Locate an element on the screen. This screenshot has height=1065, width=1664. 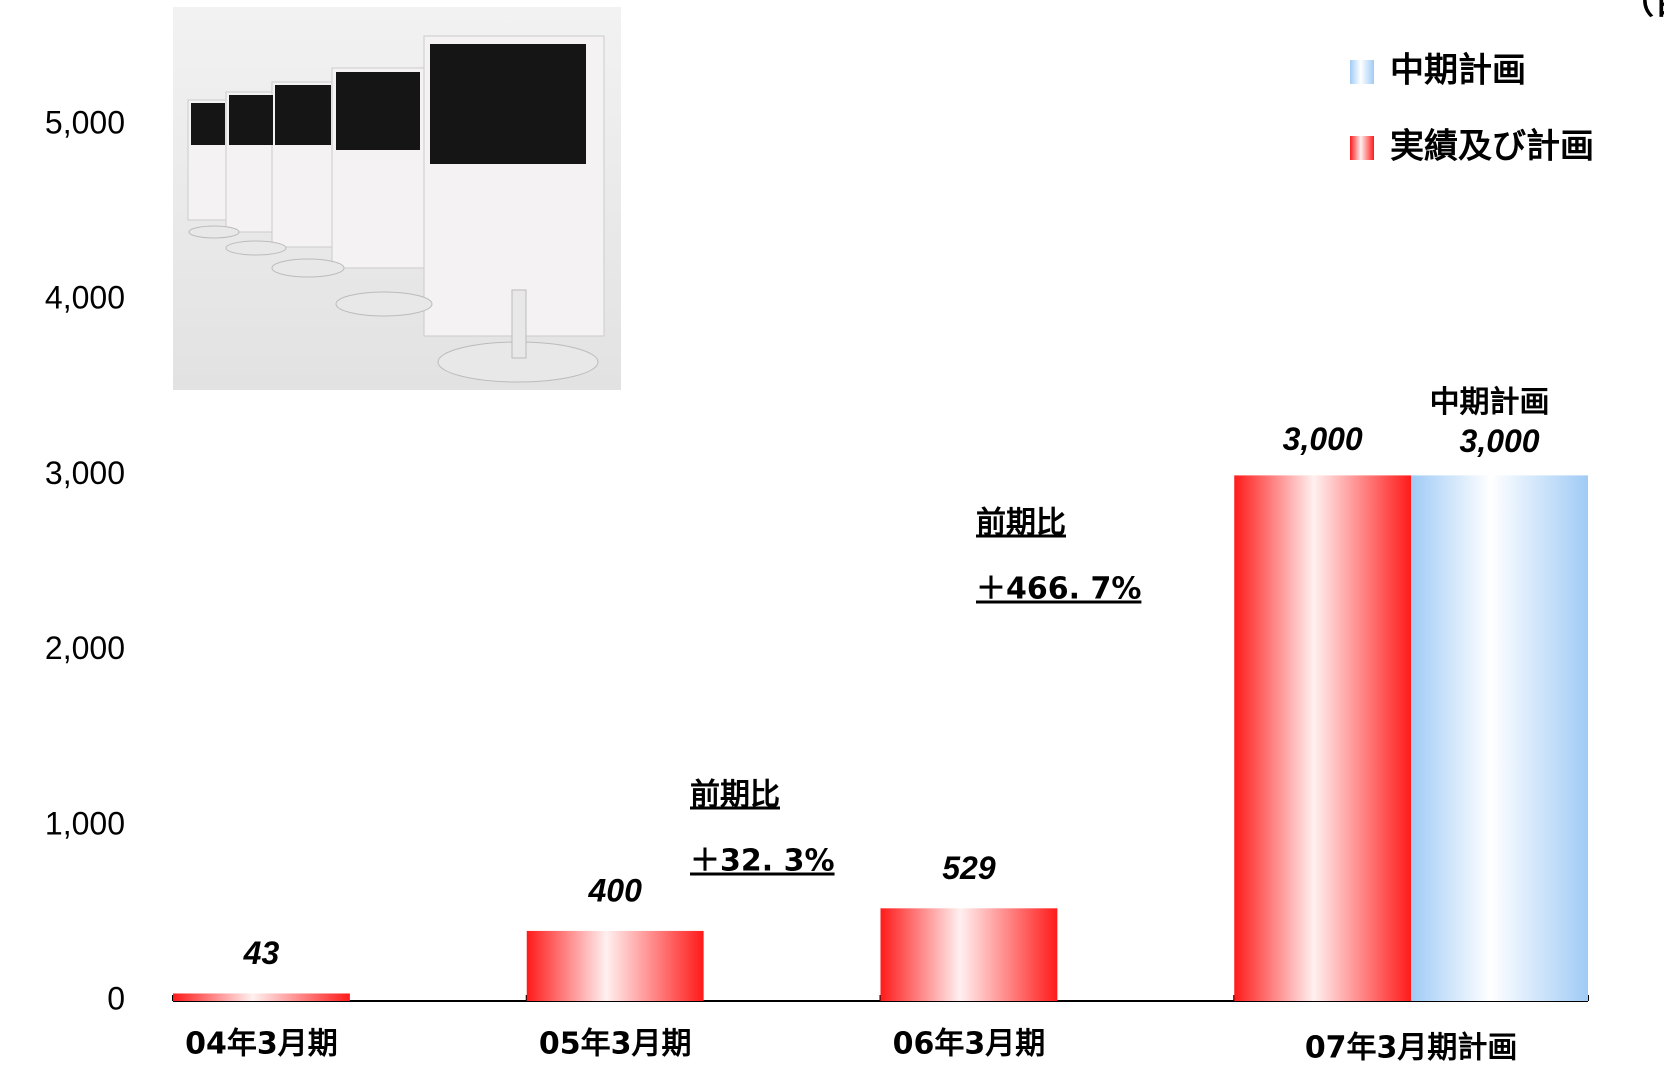
unit-note: （百 is located at coordinates (1642, 11).